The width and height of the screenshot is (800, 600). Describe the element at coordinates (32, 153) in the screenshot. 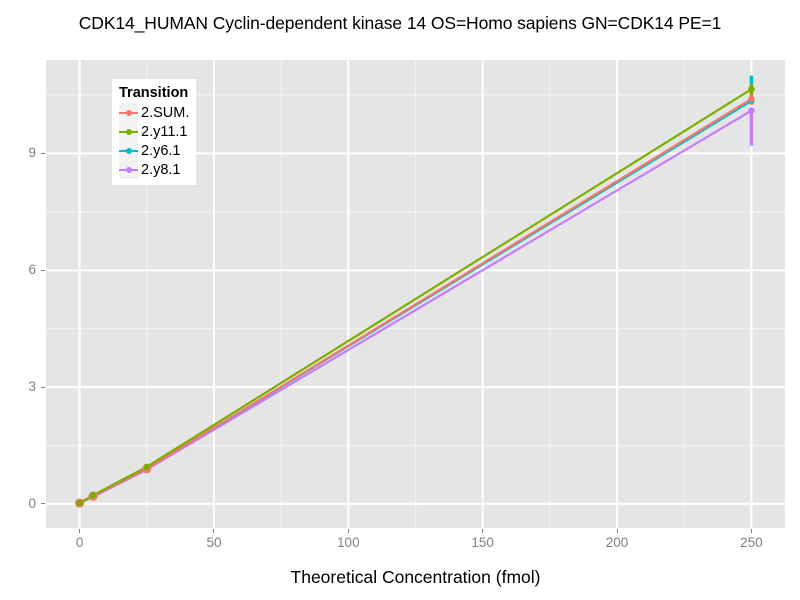

I see `y-tick-label: 9` at that location.